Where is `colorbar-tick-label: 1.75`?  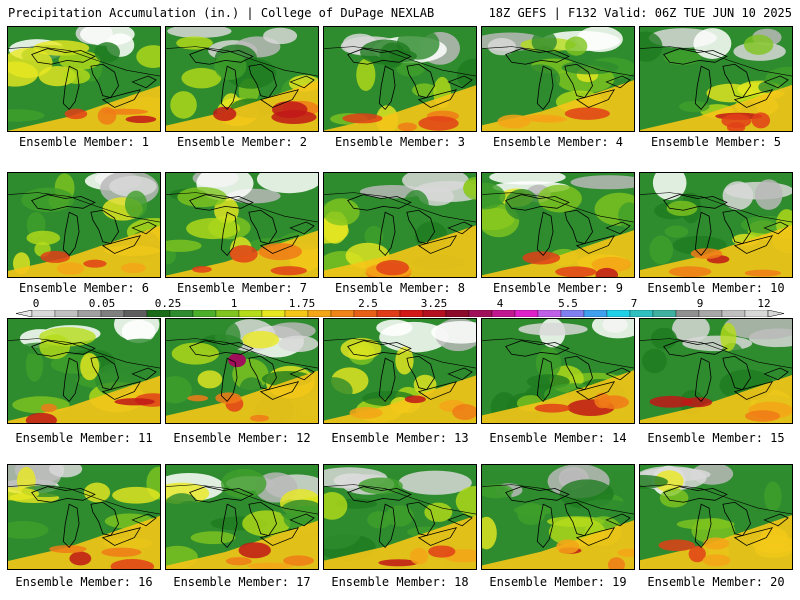
colorbar-tick-label: 1.75 is located at coordinates (302, 303).